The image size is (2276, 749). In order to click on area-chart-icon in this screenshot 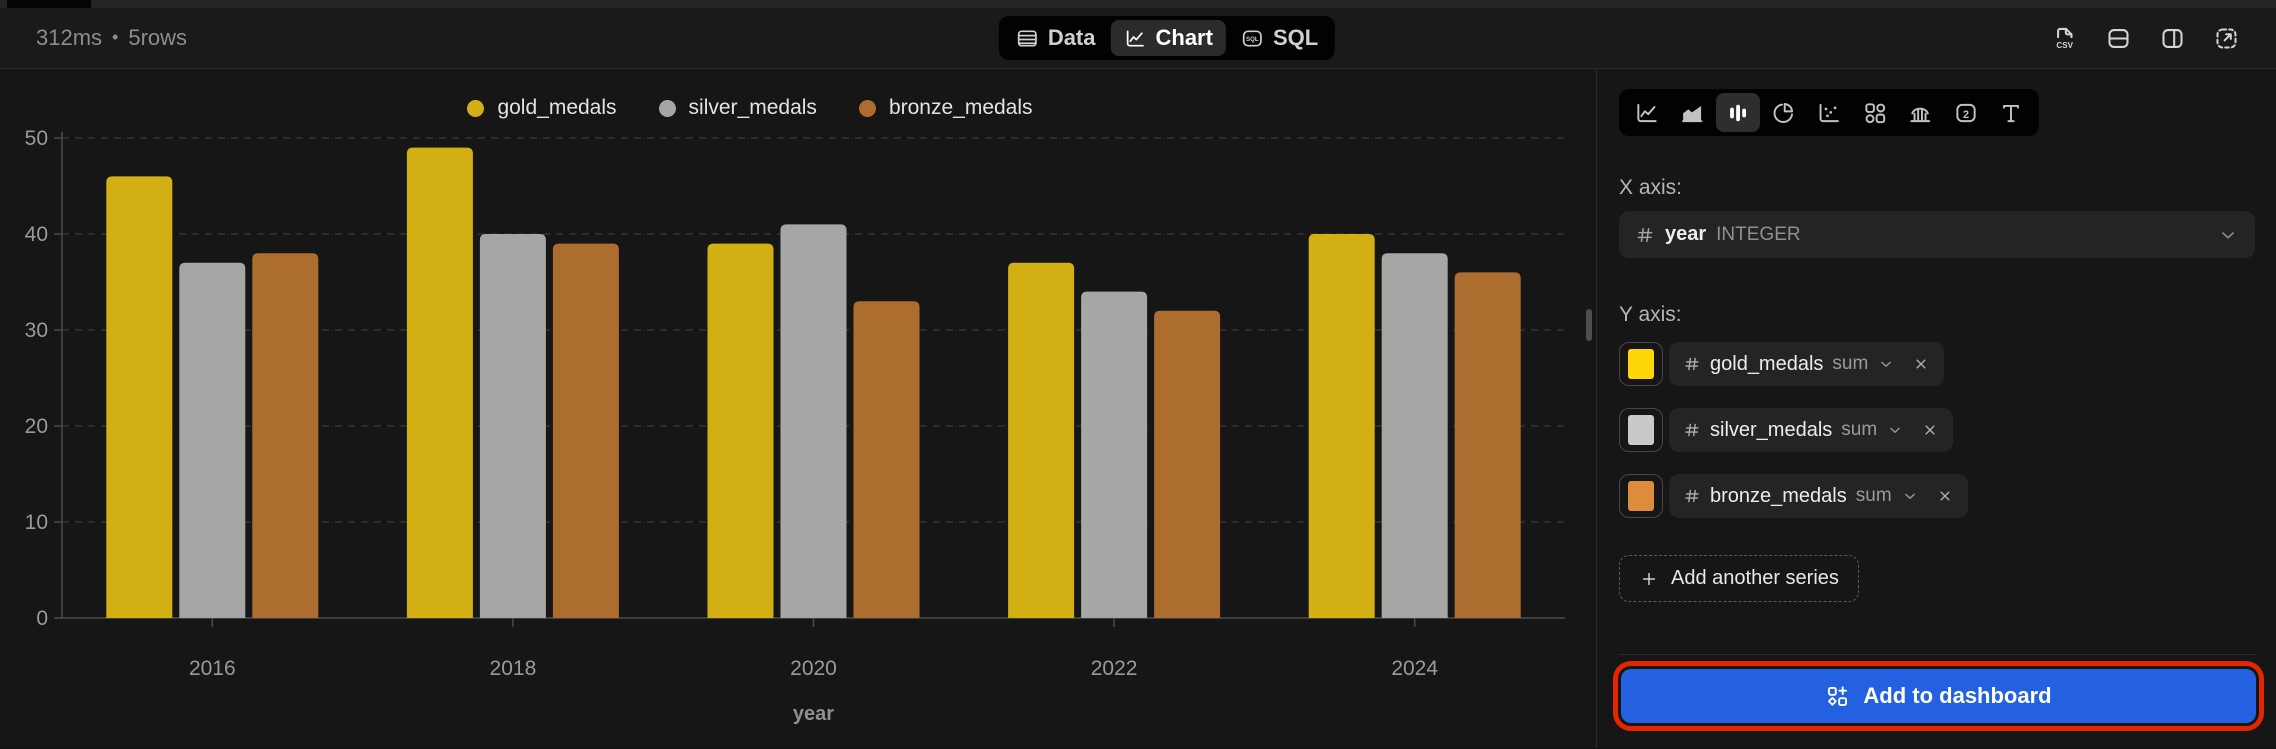, I will do `click(1692, 113)`.